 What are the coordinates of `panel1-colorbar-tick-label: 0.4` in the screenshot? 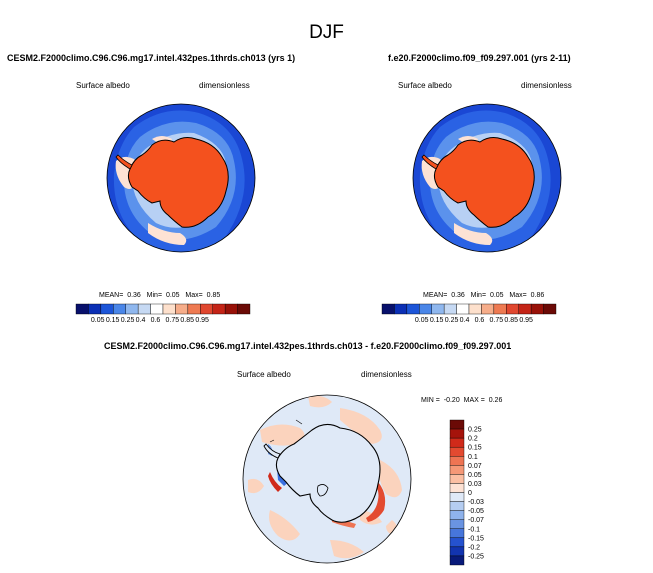 It's located at (140, 320).